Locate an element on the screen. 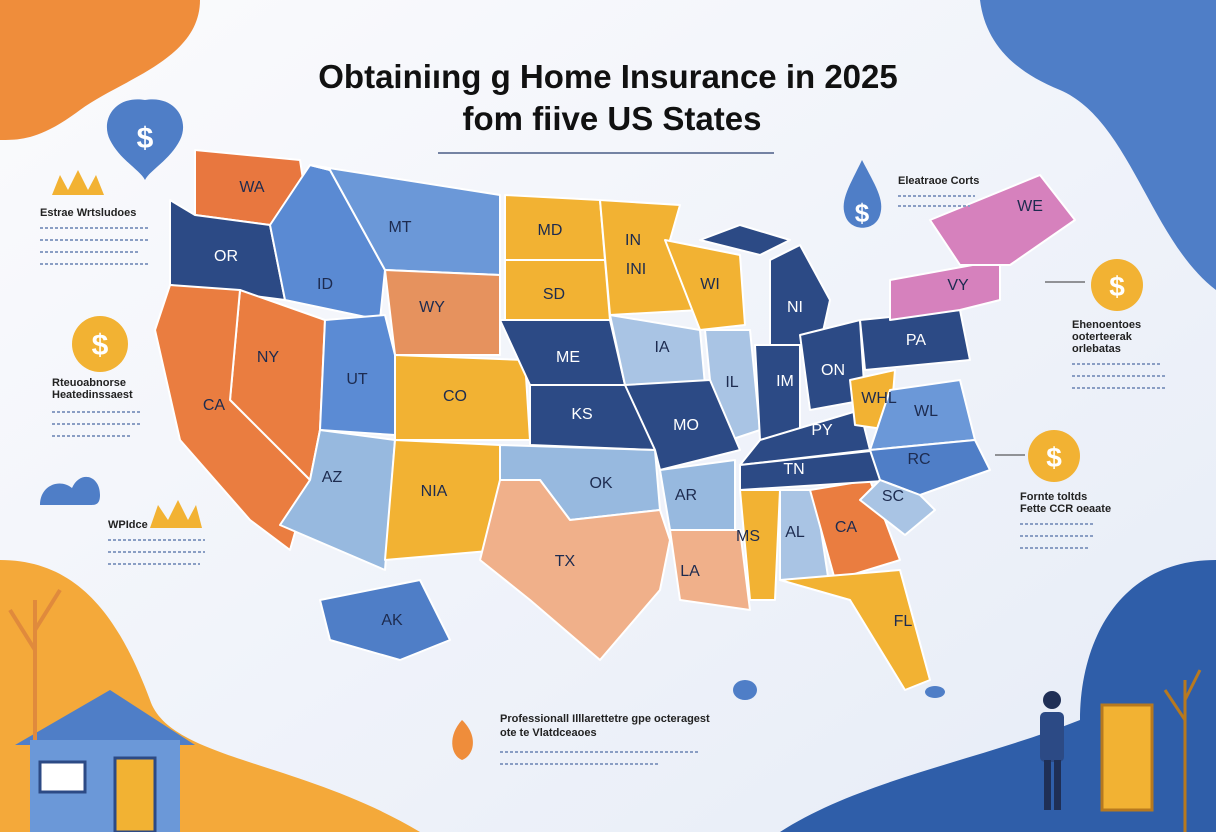 This screenshot has height=832, width=1216. state-label: WE is located at coordinates (1030, 206).